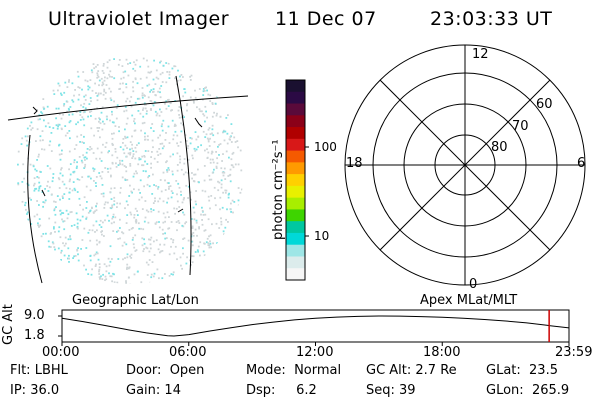  What do you see at coordinates (295, 274) in the screenshot?
I see `colorbar-segment` at bounding box center [295, 274].